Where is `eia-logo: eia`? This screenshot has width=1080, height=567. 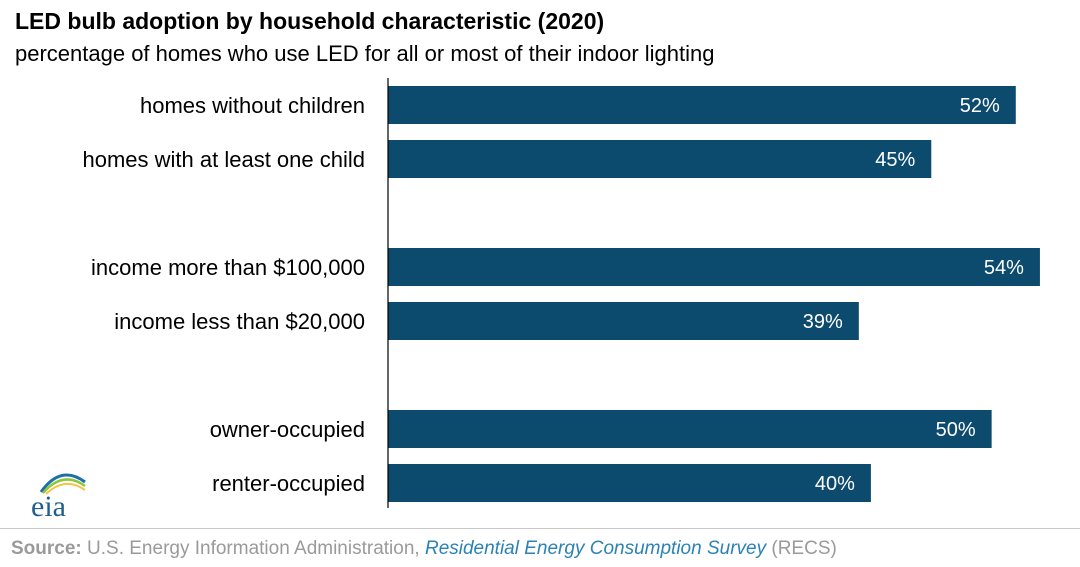 eia-logo: eia is located at coordinates (58, 497).